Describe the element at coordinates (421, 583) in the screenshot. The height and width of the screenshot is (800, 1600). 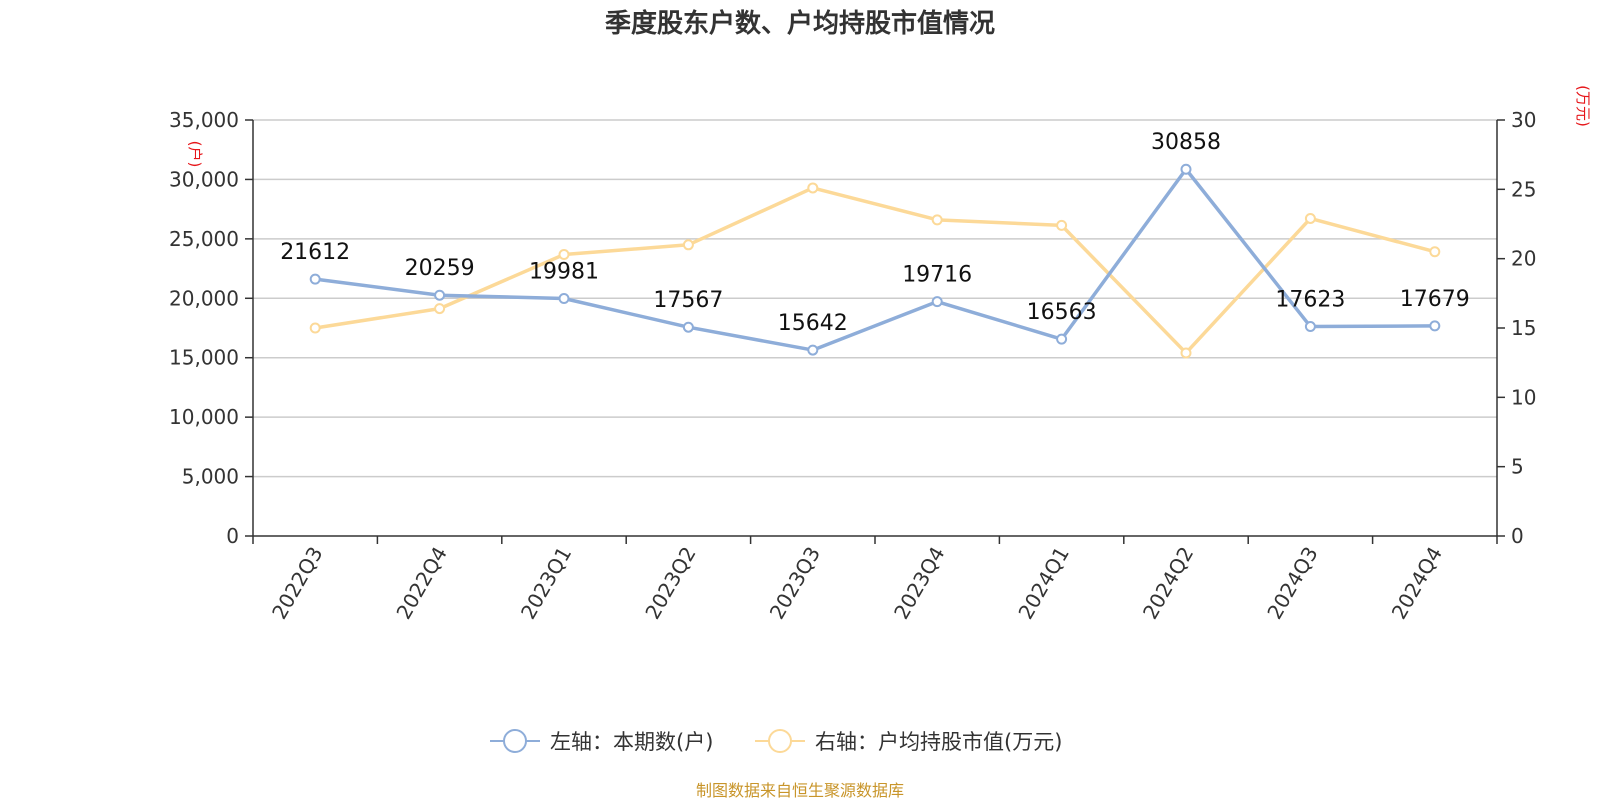
I see `x-tick-label: 2022Q4` at that location.